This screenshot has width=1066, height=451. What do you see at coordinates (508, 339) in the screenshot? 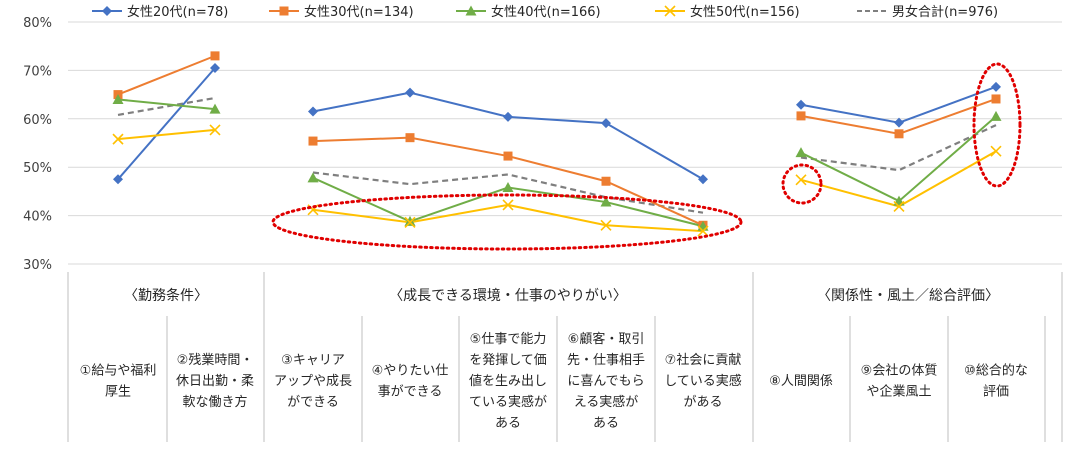
I see `category-label: ⑤仕事で能力` at bounding box center [508, 339].